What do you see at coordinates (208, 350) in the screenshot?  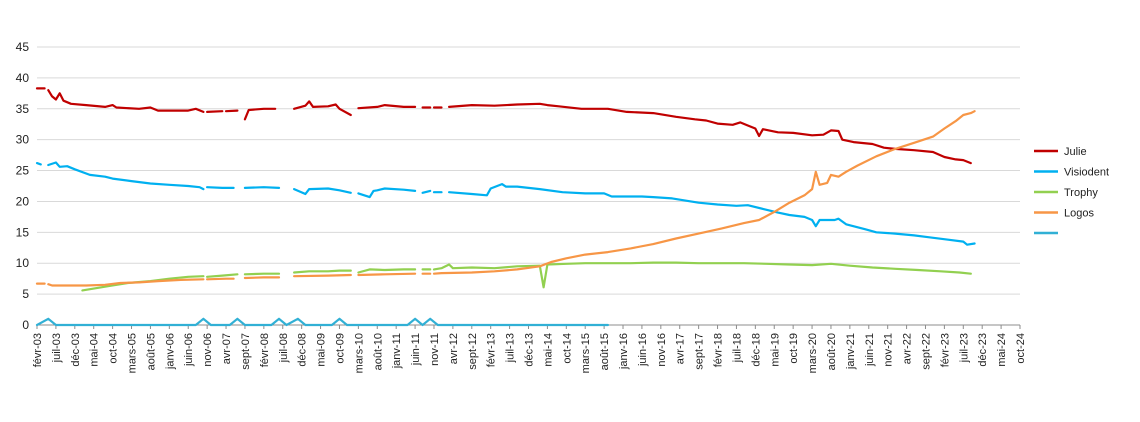 I see `x-tick-label: nov-06` at bounding box center [208, 350].